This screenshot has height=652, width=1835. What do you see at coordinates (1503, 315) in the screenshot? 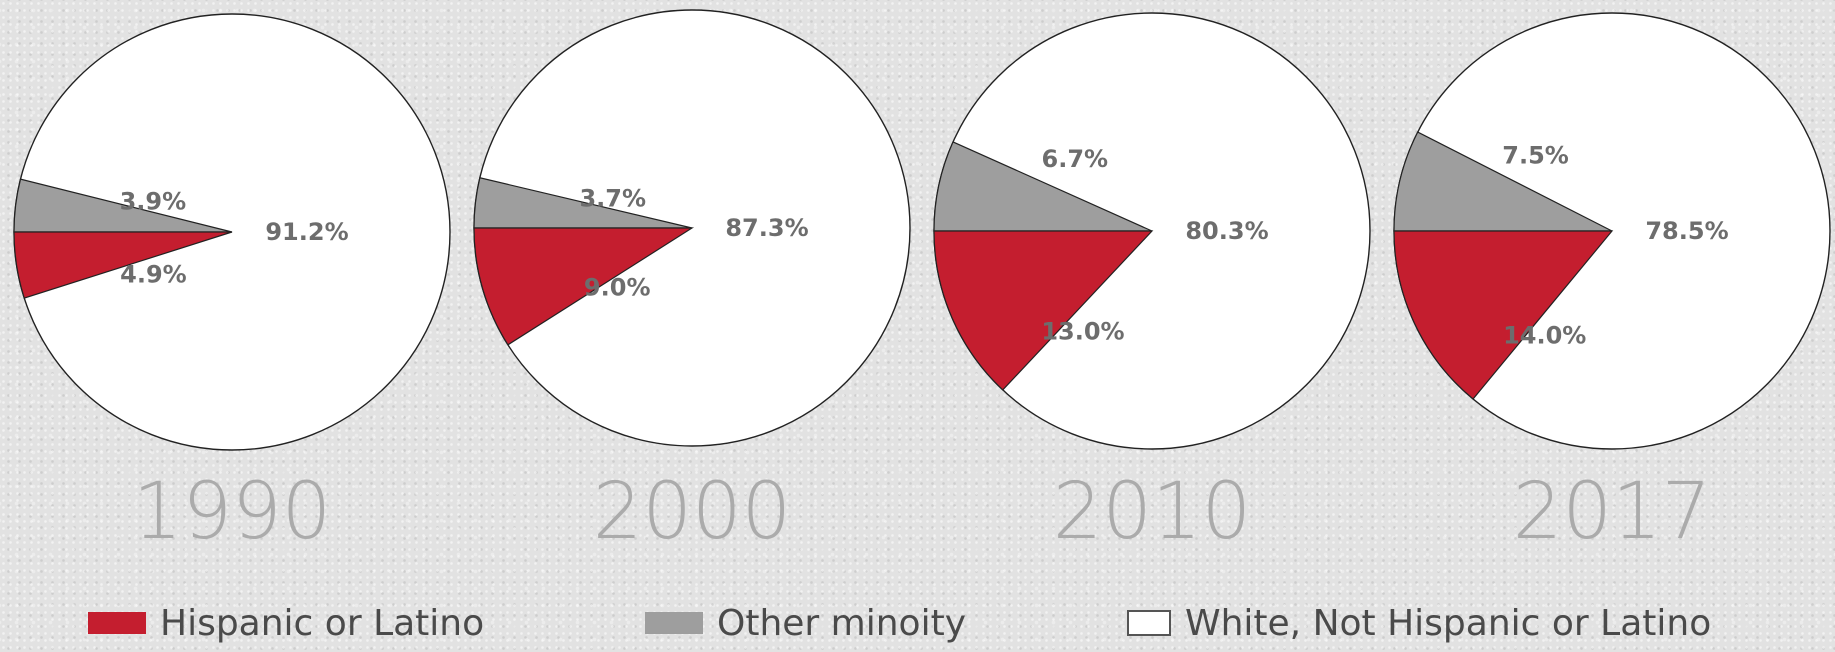
I see `slice-hispanic-2017` at bounding box center [1503, 315].